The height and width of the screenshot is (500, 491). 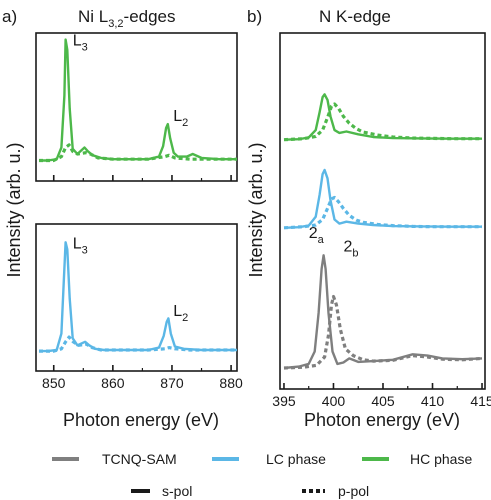 I want to click on legend-label-lc: LC phase, so click(x=296, y=459).